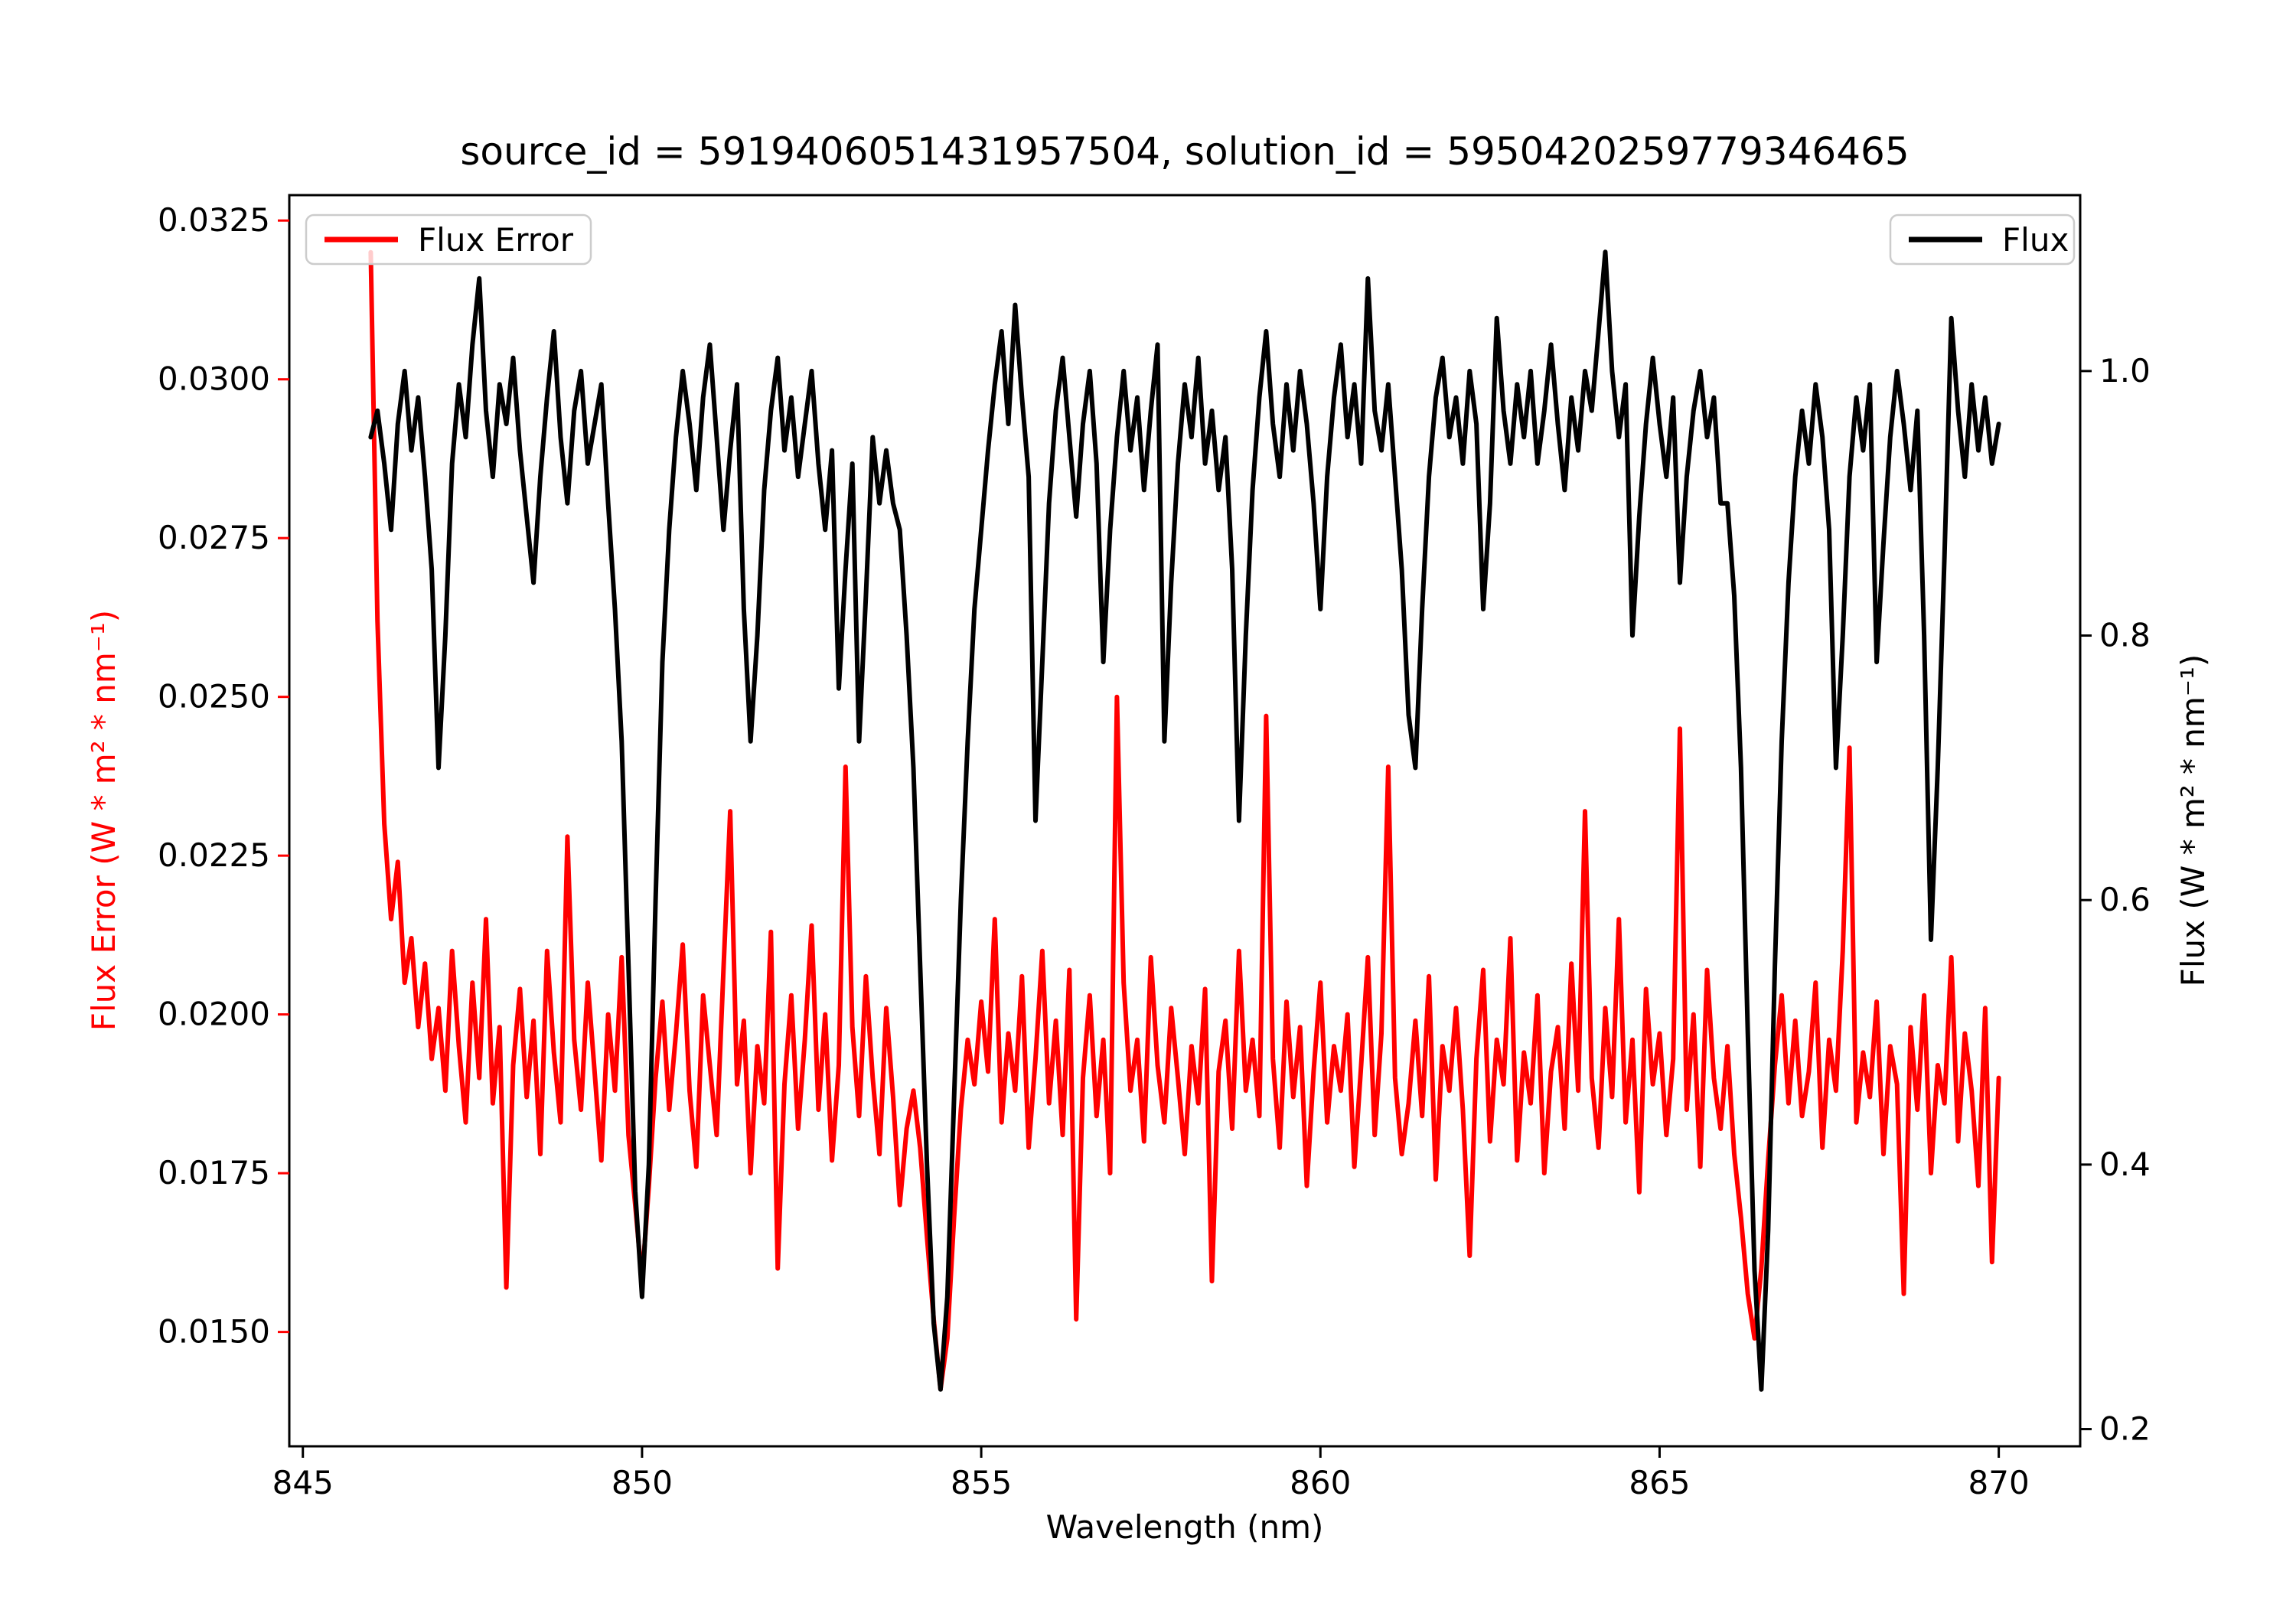 This screenshot has height=1607, width=2296. I want to click on x-tick-label: 850, so click(642, 1482).